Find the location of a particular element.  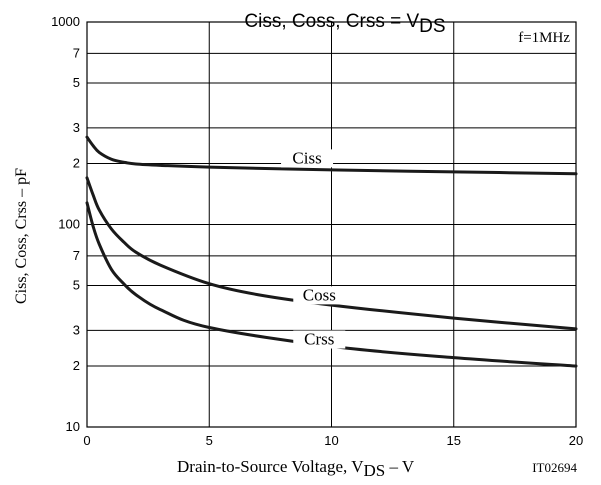

y-tick-label: 1000 is located at coordinates (65, 21).